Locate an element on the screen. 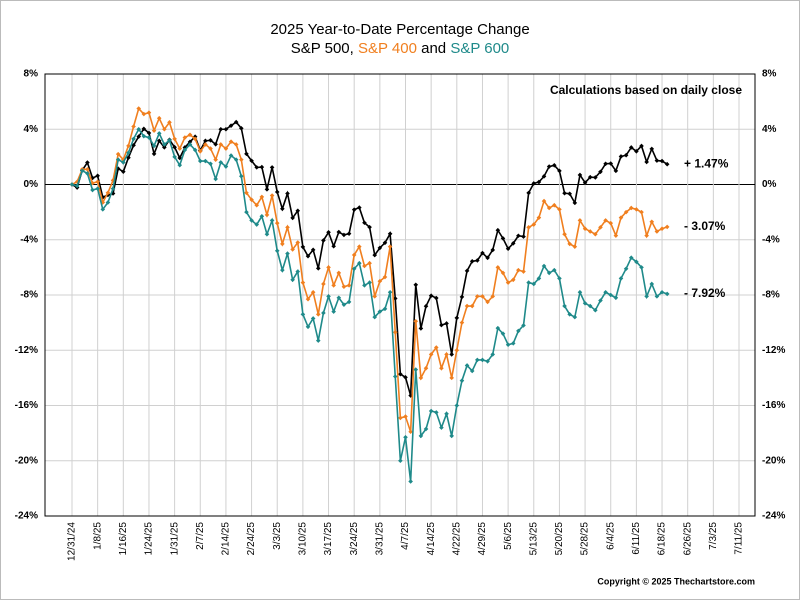 The width and height of the screenshot is (800, 600). x-tick-label: 6/26/25 is located at coordinates (687, 539).